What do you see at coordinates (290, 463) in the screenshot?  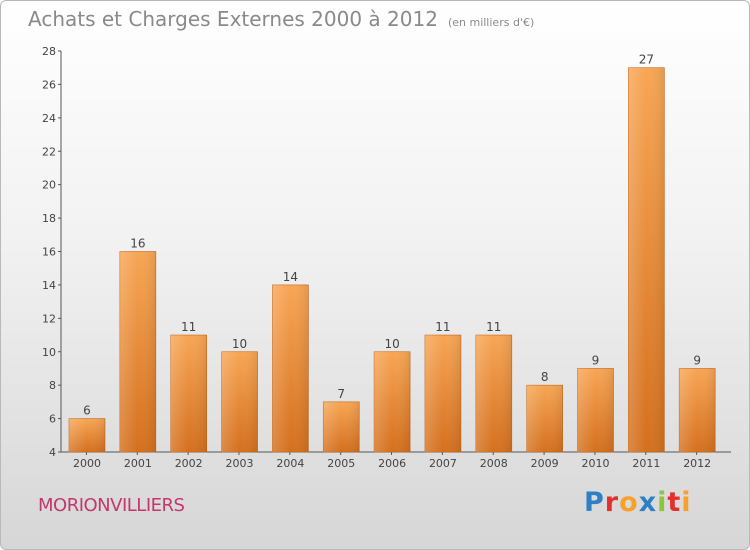 I see `x-tick-label: 2004` at bounding box center [290, 463].